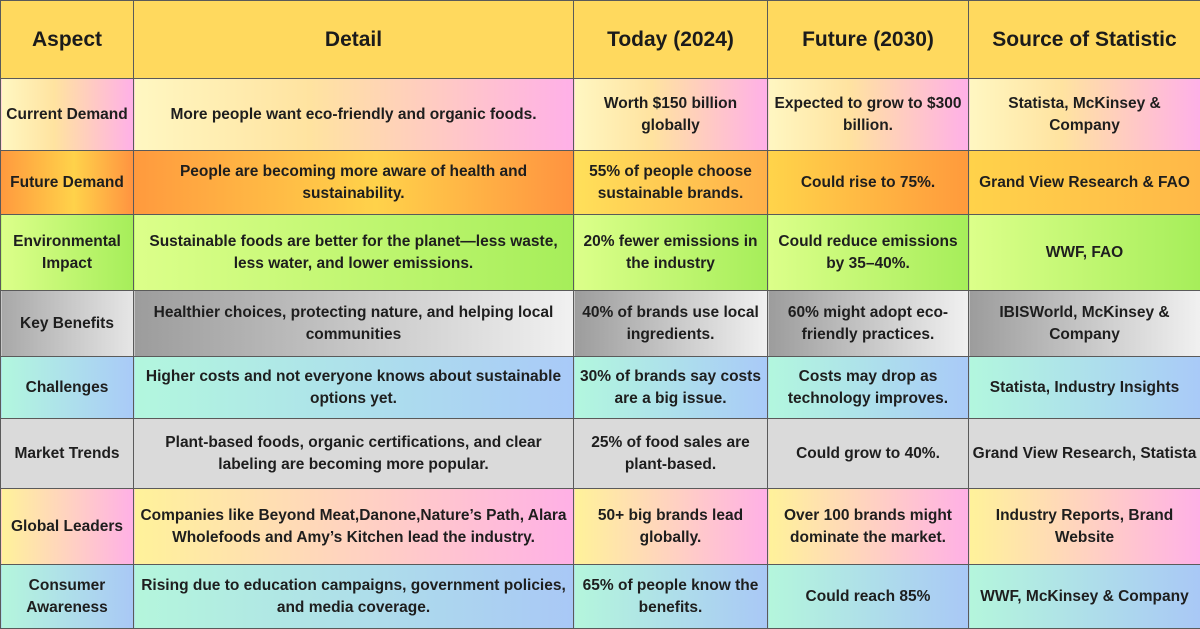 The image size is (1200, 629). Describe the element at coordinates (671, 527) in the screenshot. I see `cell-today: 50+ big brands lead globally.` at that location.